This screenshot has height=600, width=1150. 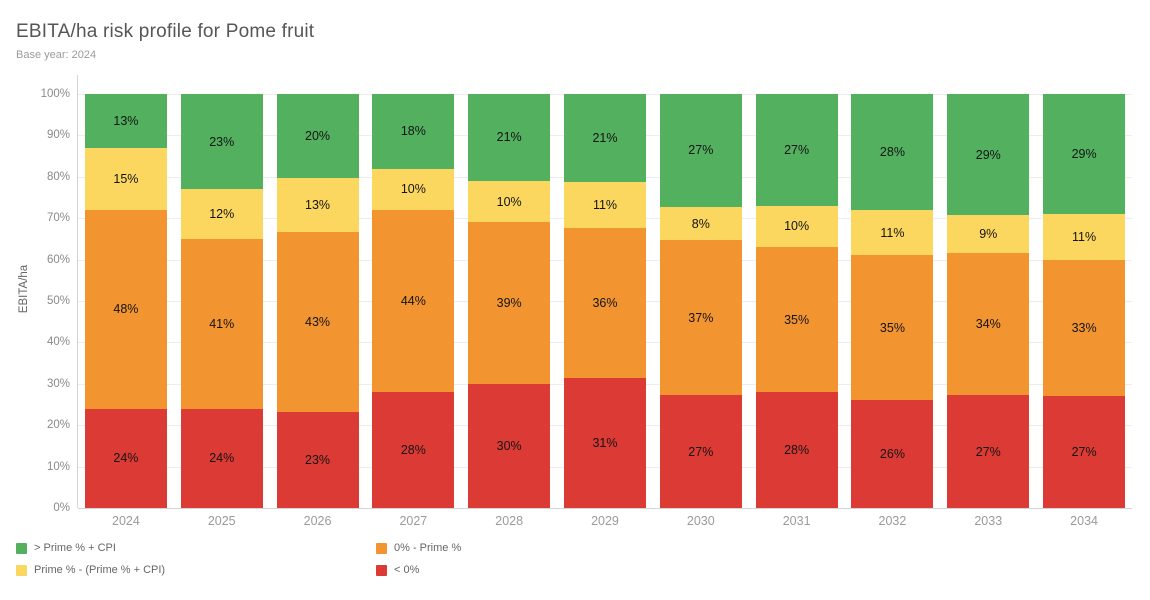 What do you see at coordinates (58, 218) in the screenshot?
I see `y-axis-tick-label: 70%` at bounding box center [58, 218].